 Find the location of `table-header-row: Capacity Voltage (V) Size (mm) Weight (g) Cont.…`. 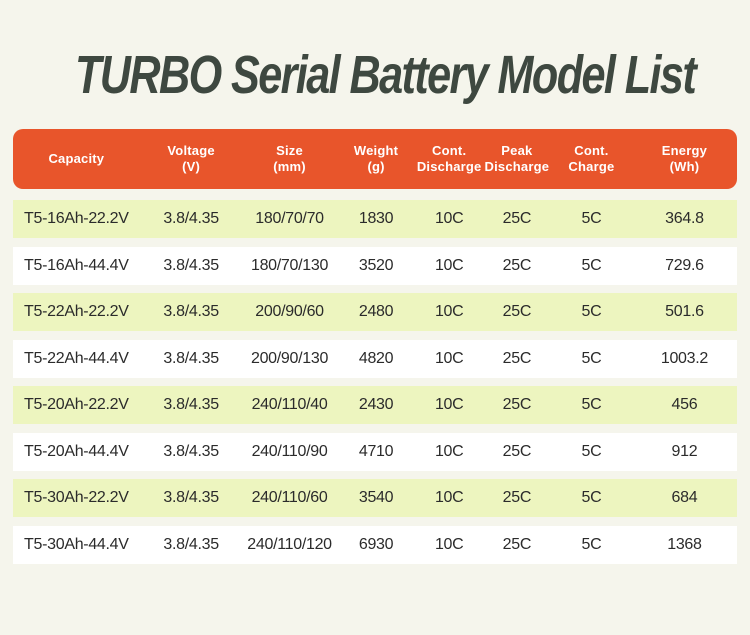

table-header-row: Capacity Voltage (V) Size (mm) Weight (g) Cont.… is located at coordinates (375, 159).